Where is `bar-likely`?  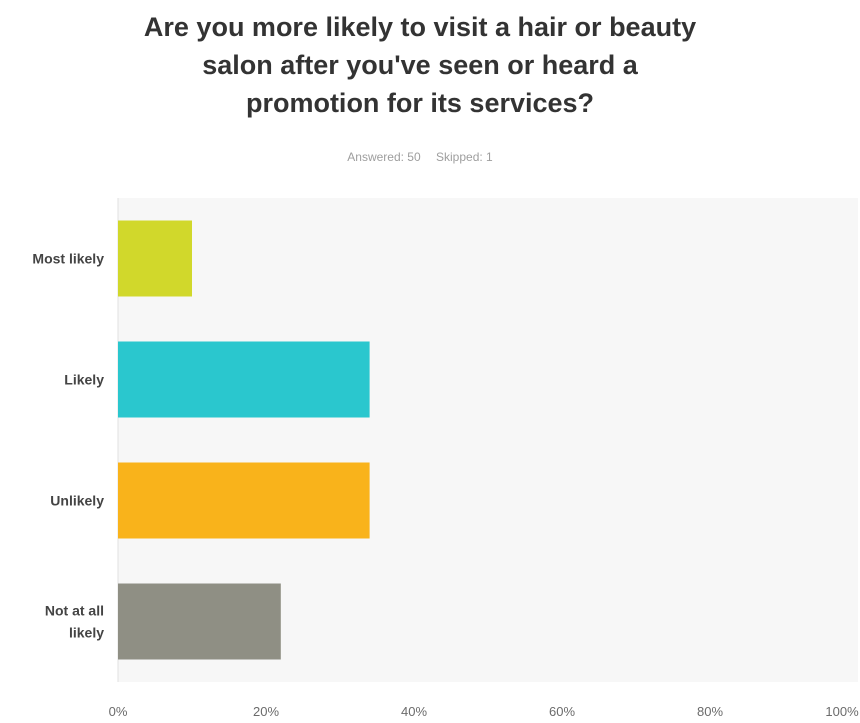
bar-likely is located at coordinates (244, 379).